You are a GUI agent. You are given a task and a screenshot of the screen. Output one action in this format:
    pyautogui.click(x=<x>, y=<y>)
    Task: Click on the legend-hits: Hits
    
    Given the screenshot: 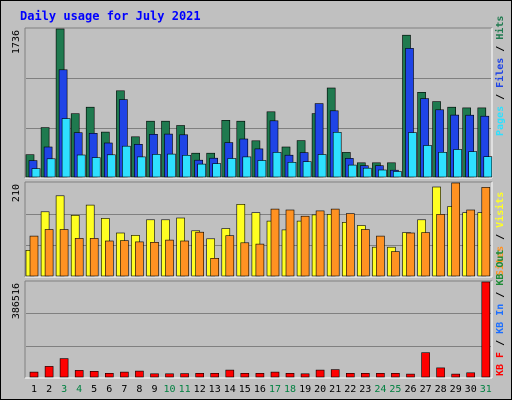 What is the action you would take?
    pyautogui.click(x=500, y=28)
    